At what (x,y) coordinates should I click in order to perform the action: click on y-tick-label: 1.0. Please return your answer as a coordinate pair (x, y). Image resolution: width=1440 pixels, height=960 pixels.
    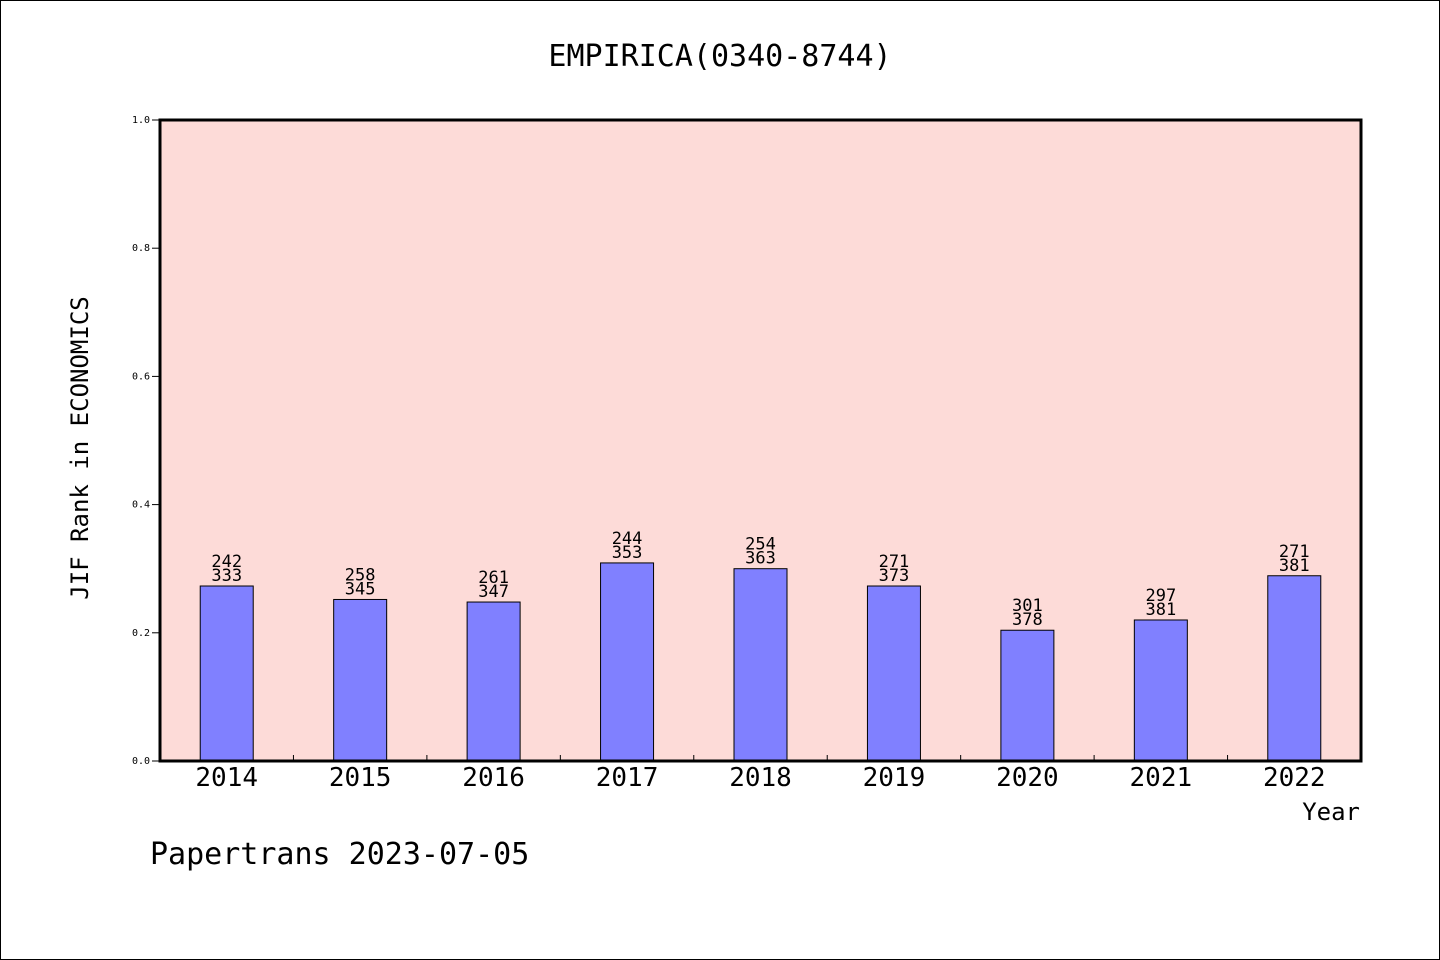
    Looking at the image, I should click on (141, 120).